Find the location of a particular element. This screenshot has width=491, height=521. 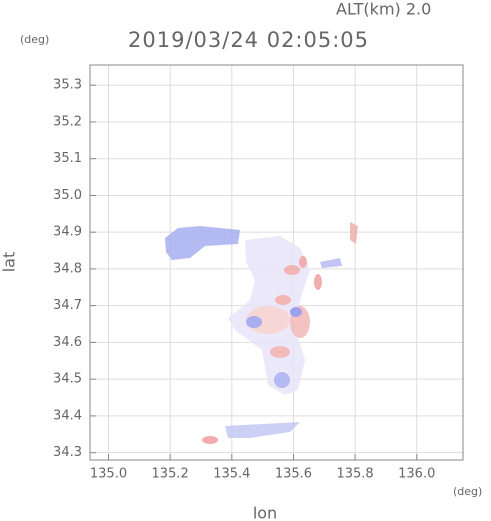

y-tick-label: 34.8 is located at coordinates (67, 268).